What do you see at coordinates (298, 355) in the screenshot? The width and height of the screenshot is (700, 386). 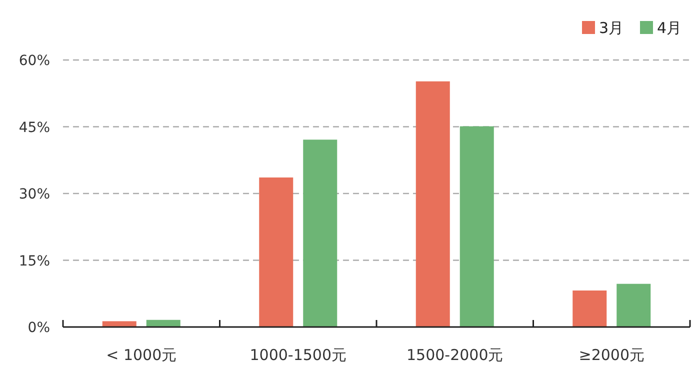 I see `xtick-label: 1000-1500元` at bounding box center [298, 355].